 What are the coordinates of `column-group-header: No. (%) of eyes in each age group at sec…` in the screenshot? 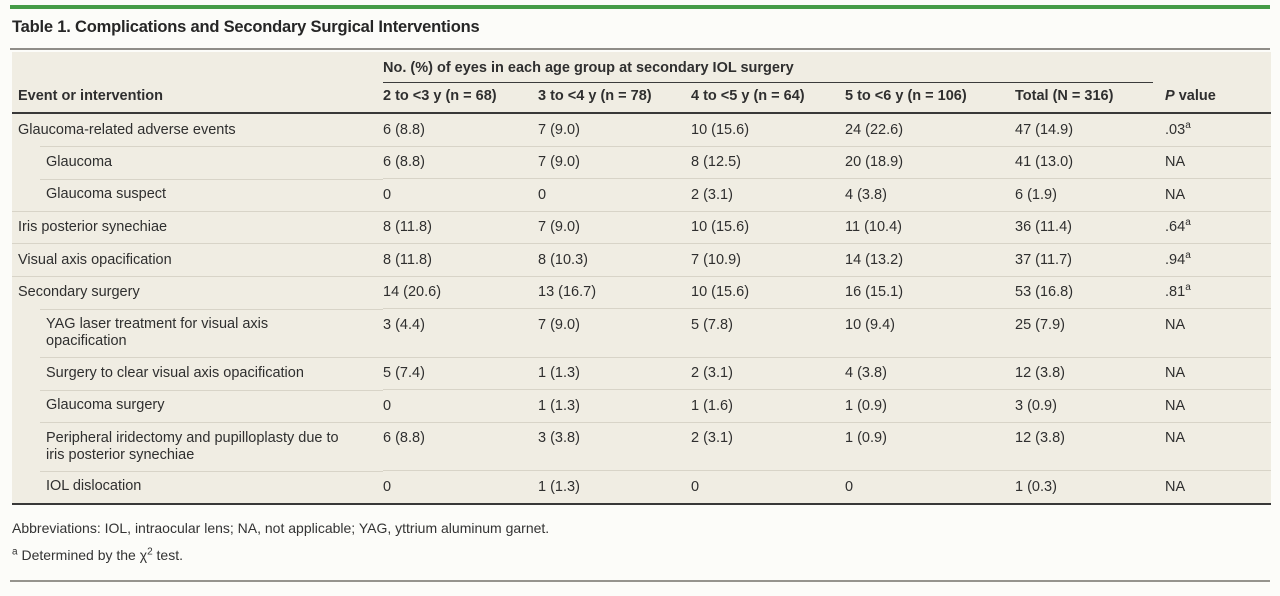 It's located at (774, 67).